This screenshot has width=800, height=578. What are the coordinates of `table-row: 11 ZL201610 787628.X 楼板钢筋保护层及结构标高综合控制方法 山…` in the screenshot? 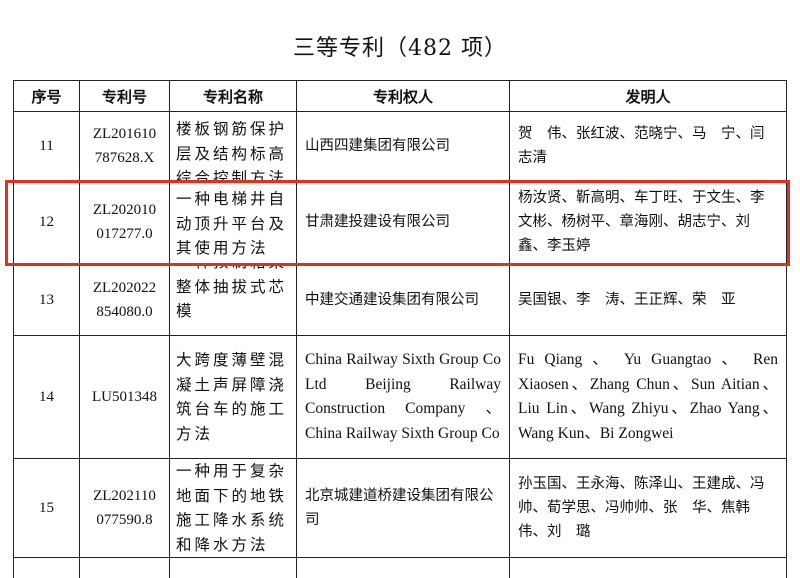 It's located at (400, 146).